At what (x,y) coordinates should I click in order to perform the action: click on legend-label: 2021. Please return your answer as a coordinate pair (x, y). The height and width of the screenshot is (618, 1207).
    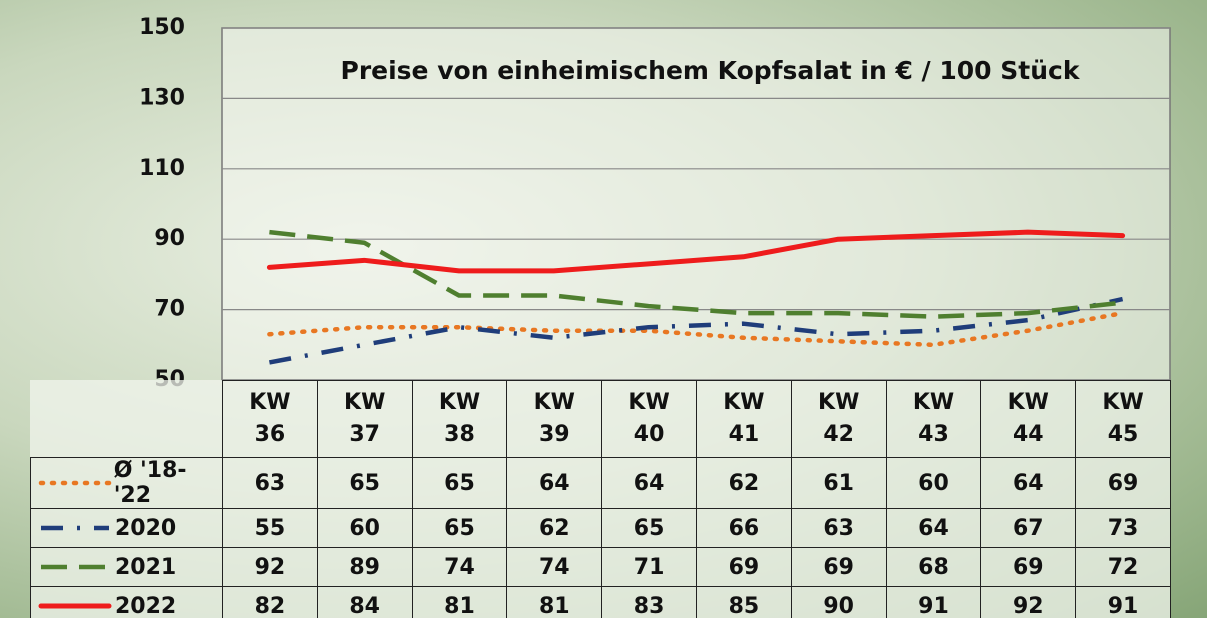
    Looking at the image, I should click on (146, 567).